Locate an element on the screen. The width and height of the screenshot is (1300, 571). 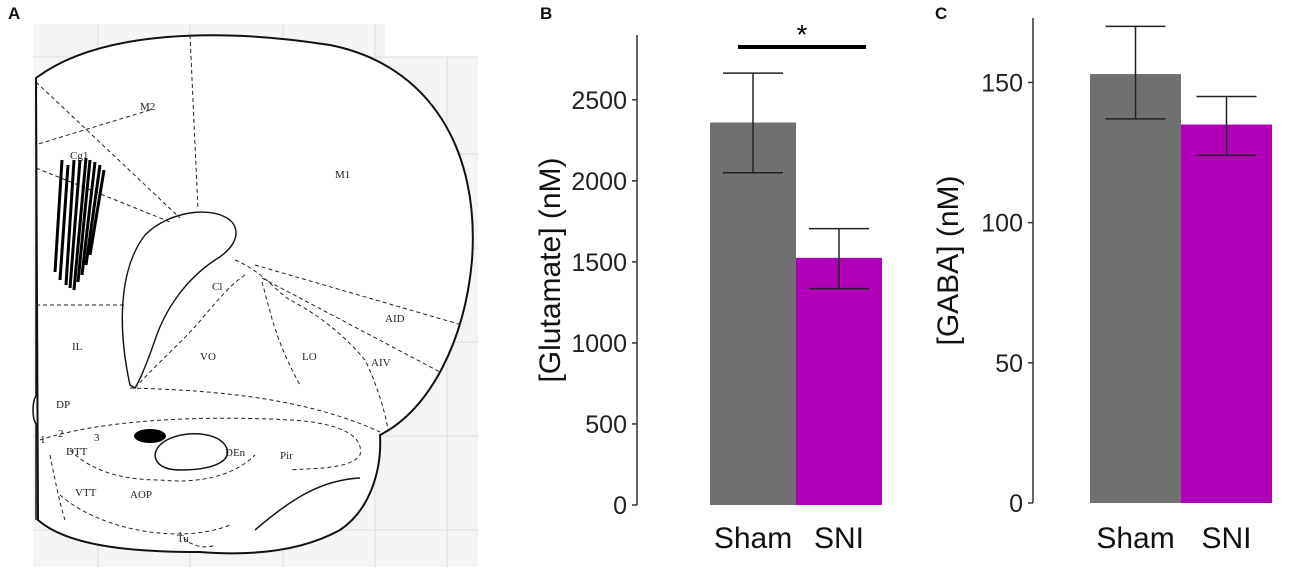
glutamate-y-tick-label: 1500 is located at coordinates (599, 263).